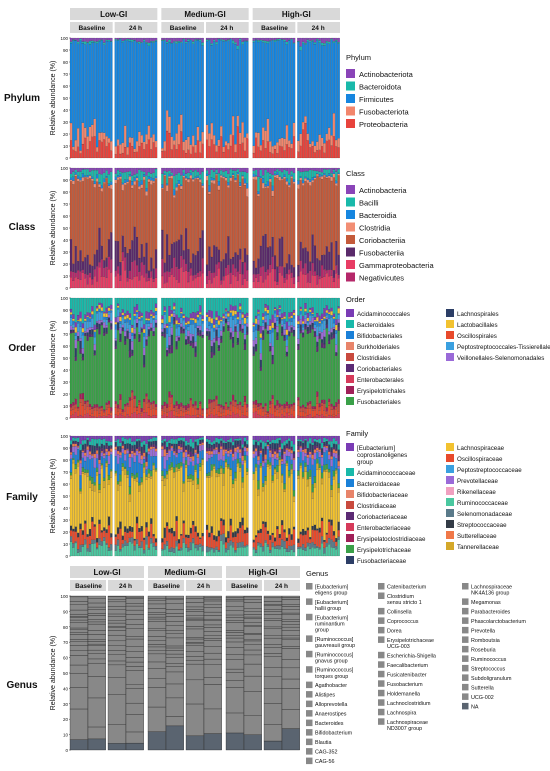 The image size is (550, 771). Describe the element at coordinates (400, 597) in the screenshot. I see `legend-label: Clostridium` at that location.